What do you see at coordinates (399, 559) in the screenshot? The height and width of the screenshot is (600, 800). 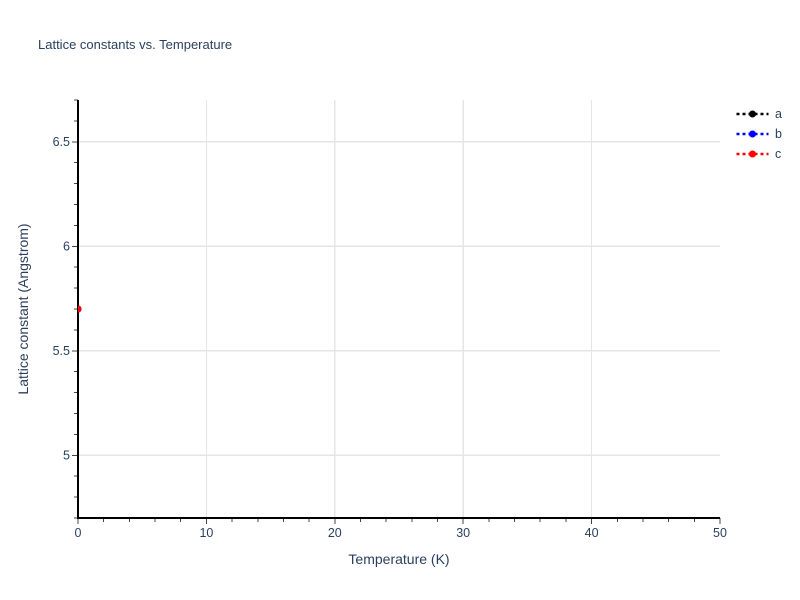 I see `x-axis-title: Temperature (K)` at bounding box center [399, 559].